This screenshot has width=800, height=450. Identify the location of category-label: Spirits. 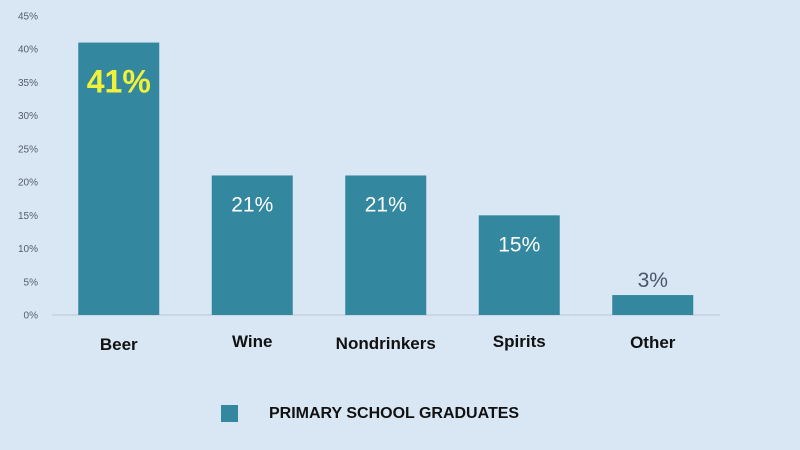
(519, 341).